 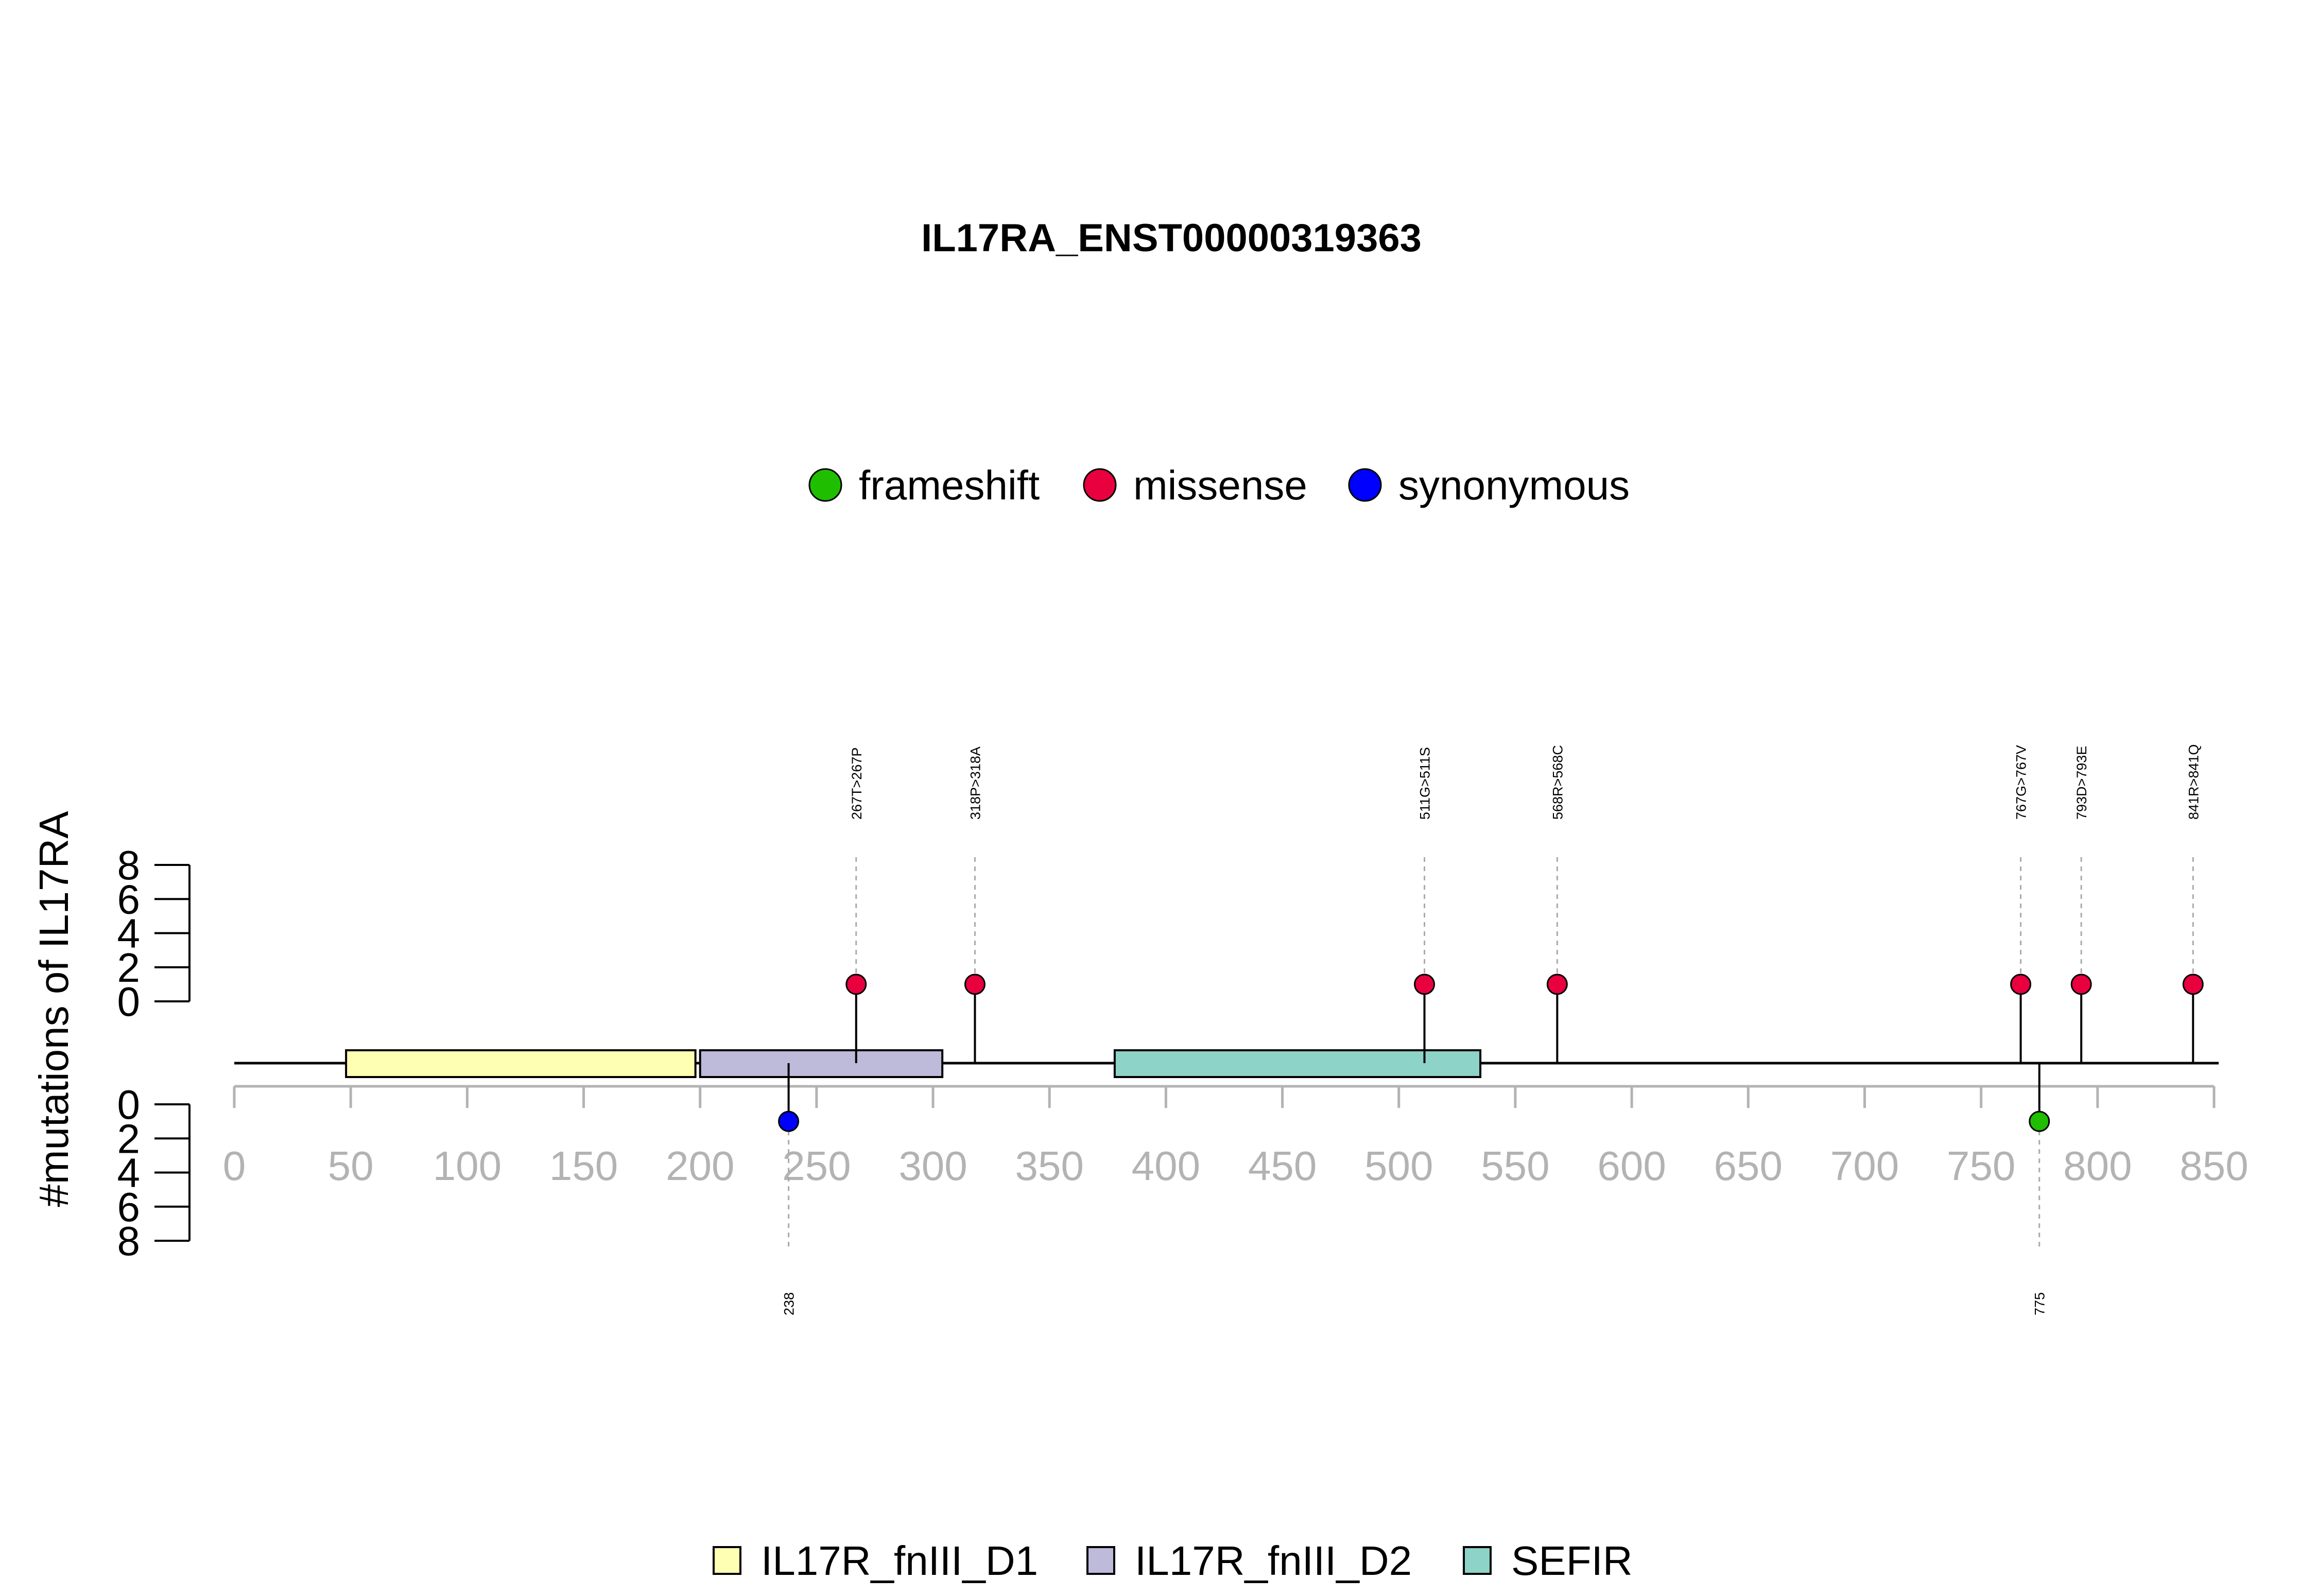 I want to click on y-tick-label-top-8: 8, so click(x=129, y=865).